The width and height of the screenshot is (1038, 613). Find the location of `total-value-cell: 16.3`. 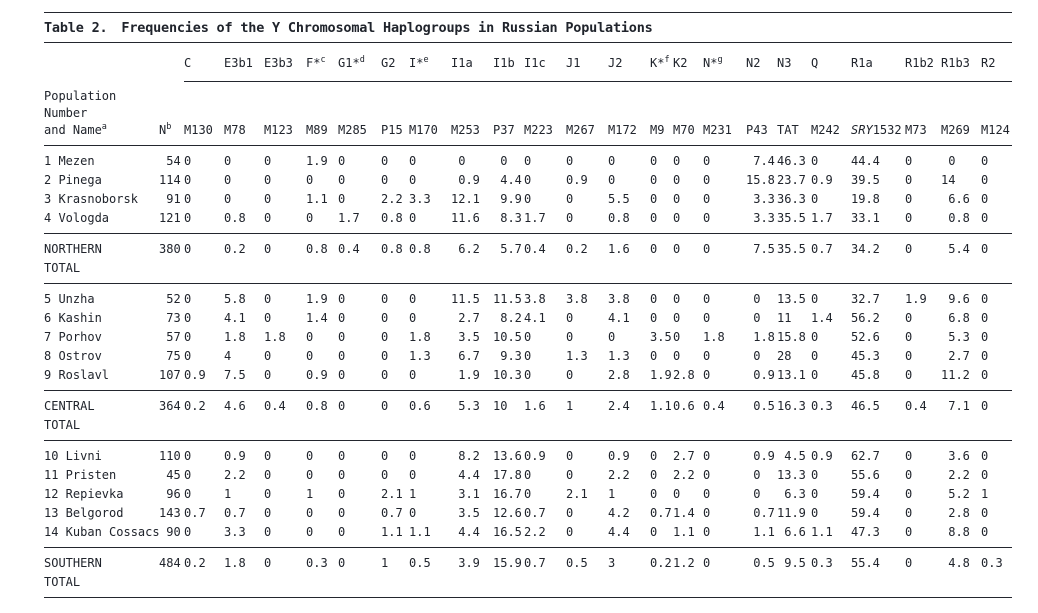

total-value-cell: 16.3 is located at coordinates (794, 415).